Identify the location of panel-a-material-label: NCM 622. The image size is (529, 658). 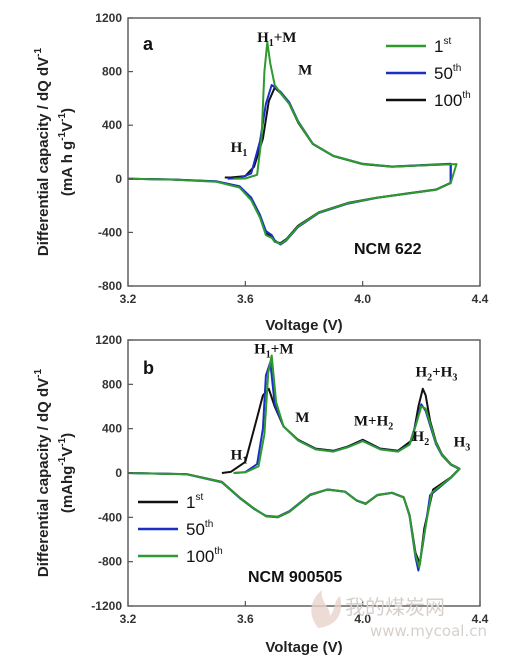
(388, 249).